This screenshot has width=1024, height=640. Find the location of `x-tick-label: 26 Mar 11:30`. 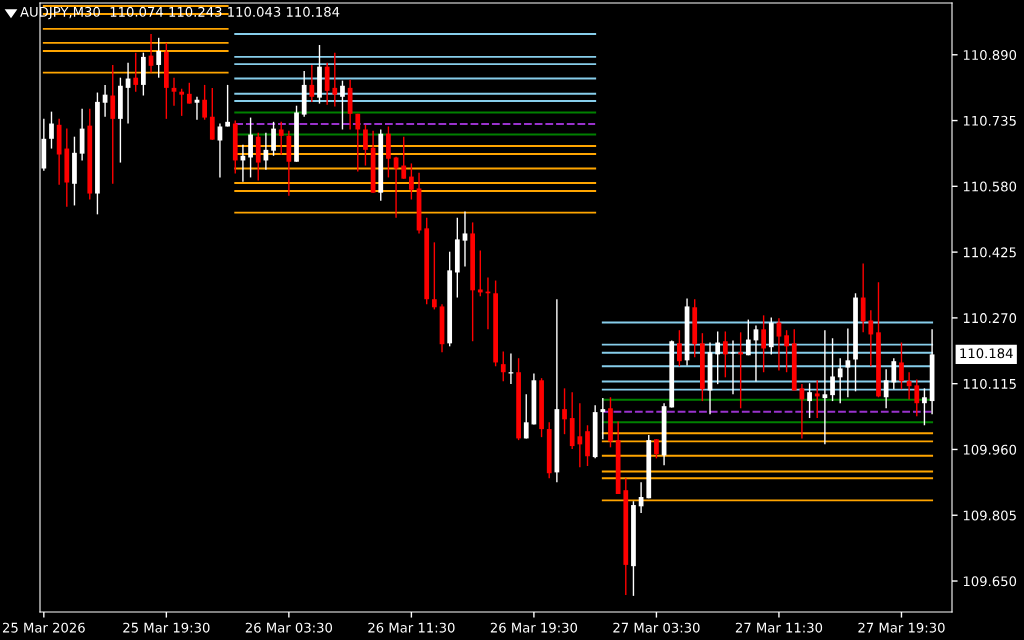

x-tick-label: 26 Mar 11:30 is located at coordinates (411, 627).